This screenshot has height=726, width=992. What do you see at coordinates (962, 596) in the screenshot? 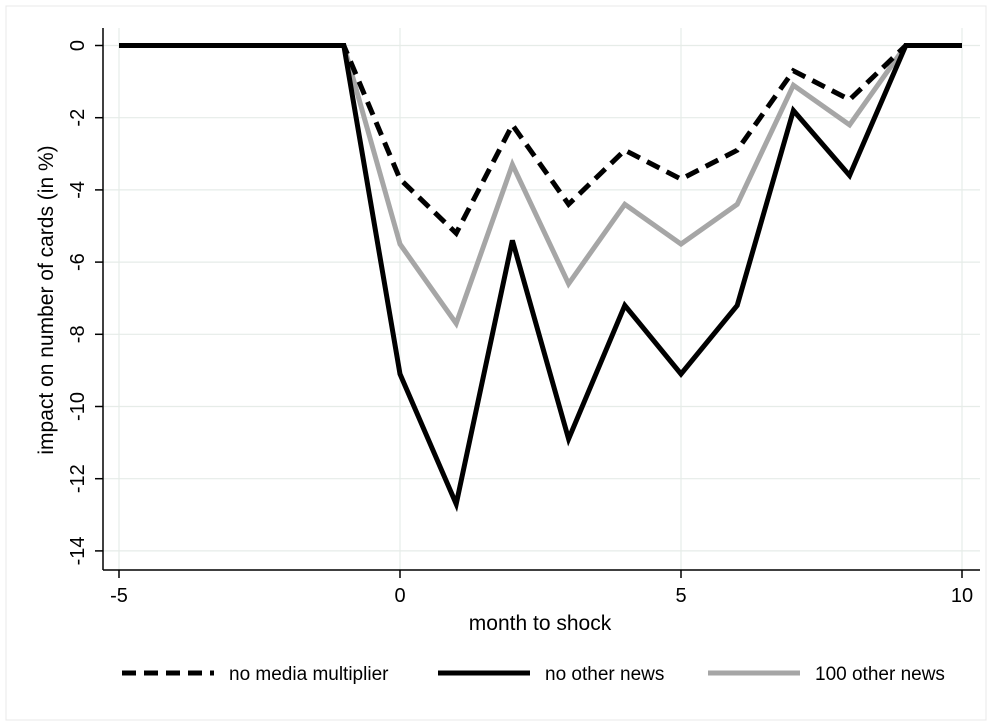
I see `x-tick-label: 10` at bounding box center [962, 596].